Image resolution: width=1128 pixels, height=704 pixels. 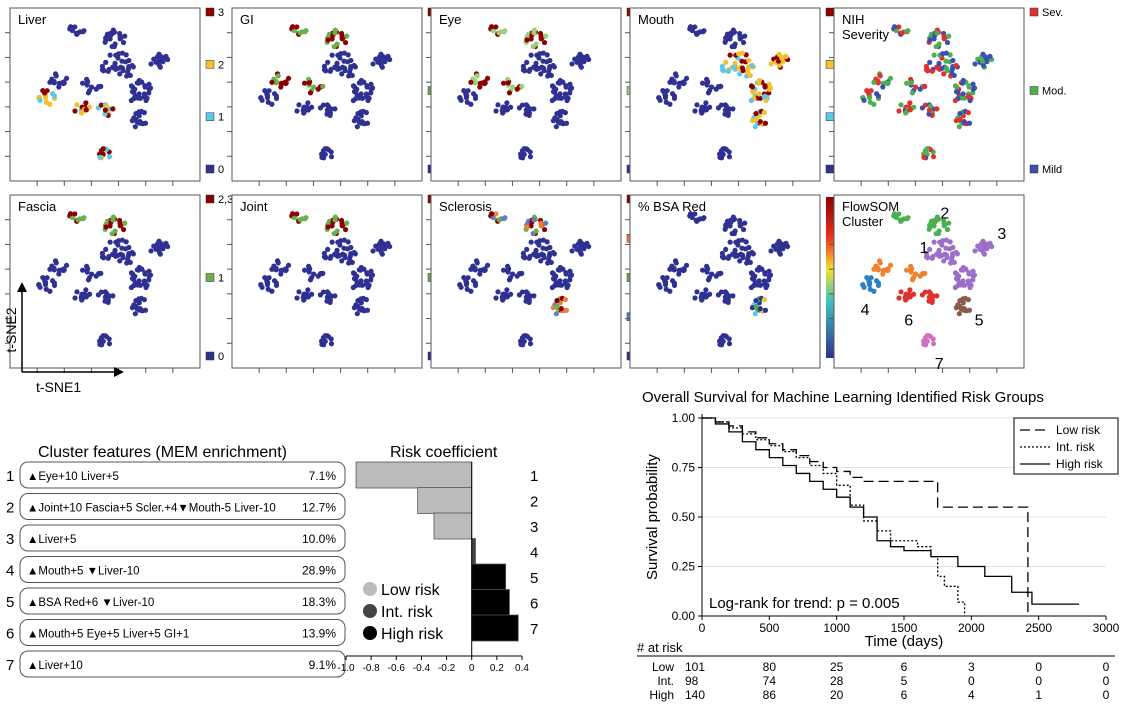 What do you see at coordinates (90, 603) in the screenshot?
I see `feature-text: ▲BSA Red+6 ▼Liver-10` at bounding box center [90, 603].